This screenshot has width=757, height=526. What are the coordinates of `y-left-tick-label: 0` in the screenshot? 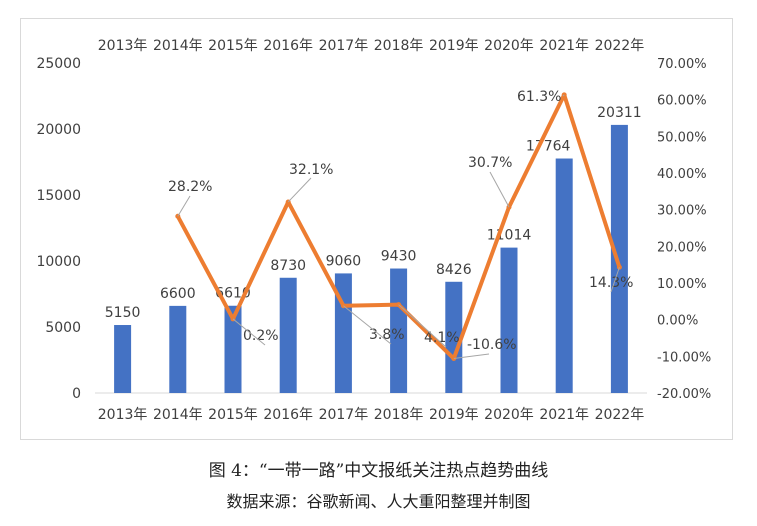 It's located at (76, 394).